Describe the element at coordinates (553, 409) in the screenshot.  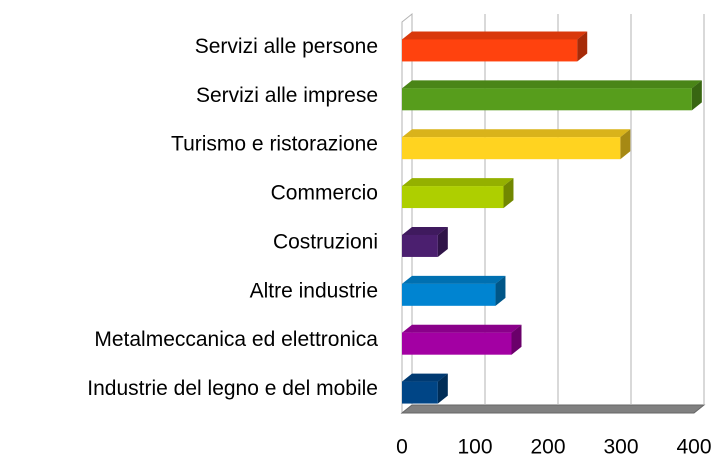
I see `floor` at that location.